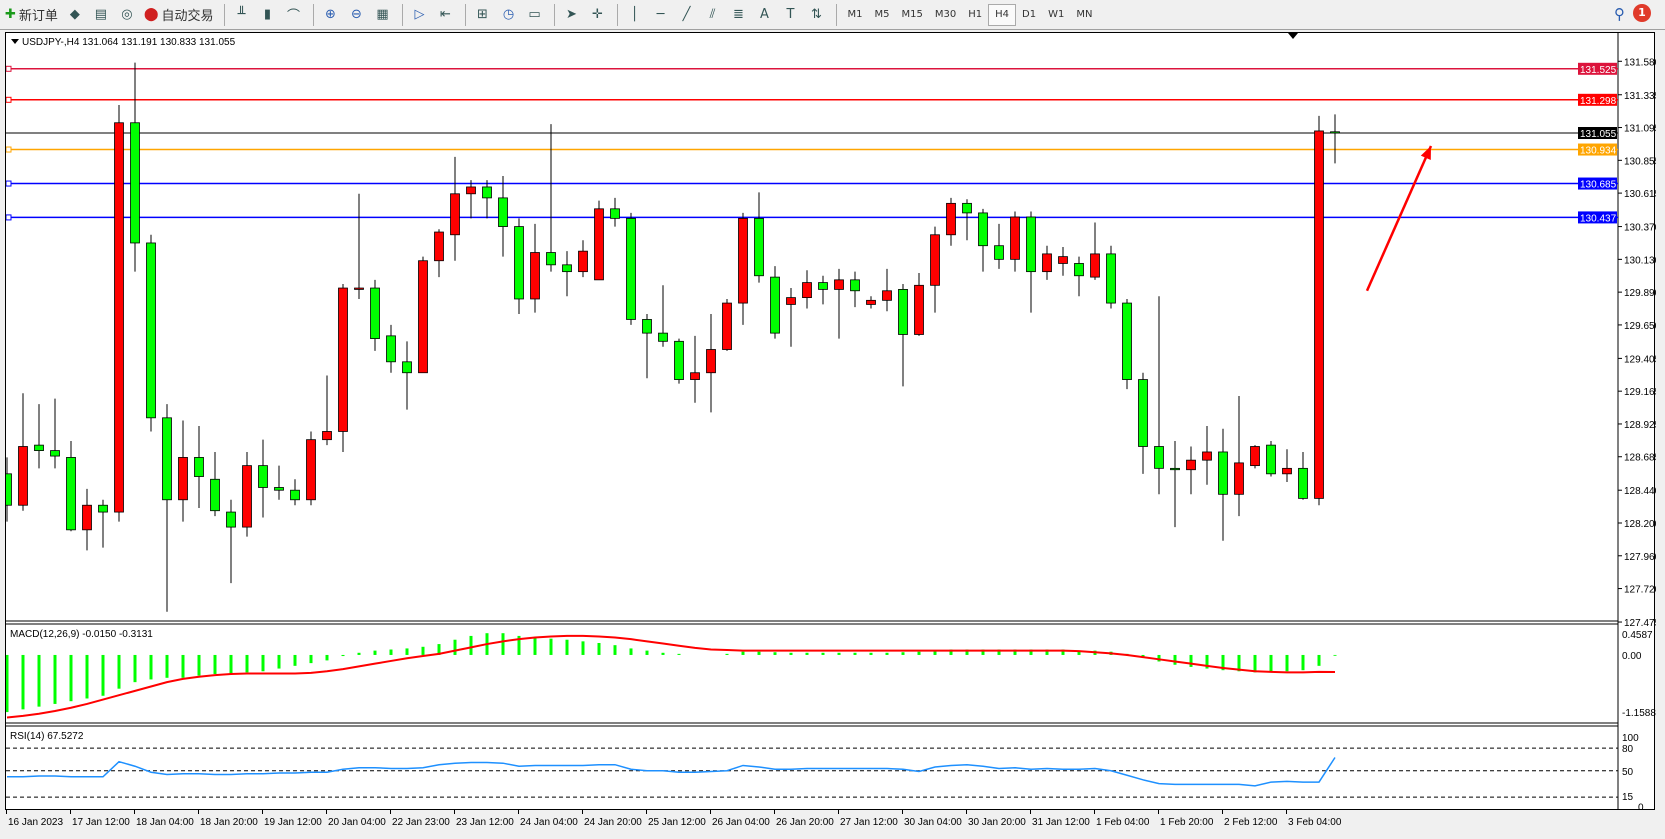  I want to click on periods-icon: ◷, so click(508, 14).